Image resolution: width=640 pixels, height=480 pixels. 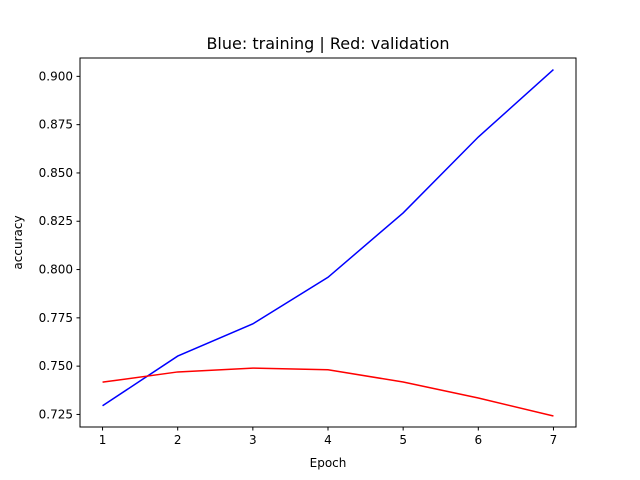 What do you see at coordinates (253, 440) in the screenshot?
I see `x-tick-label: 3` at bounding box center [253, 440].